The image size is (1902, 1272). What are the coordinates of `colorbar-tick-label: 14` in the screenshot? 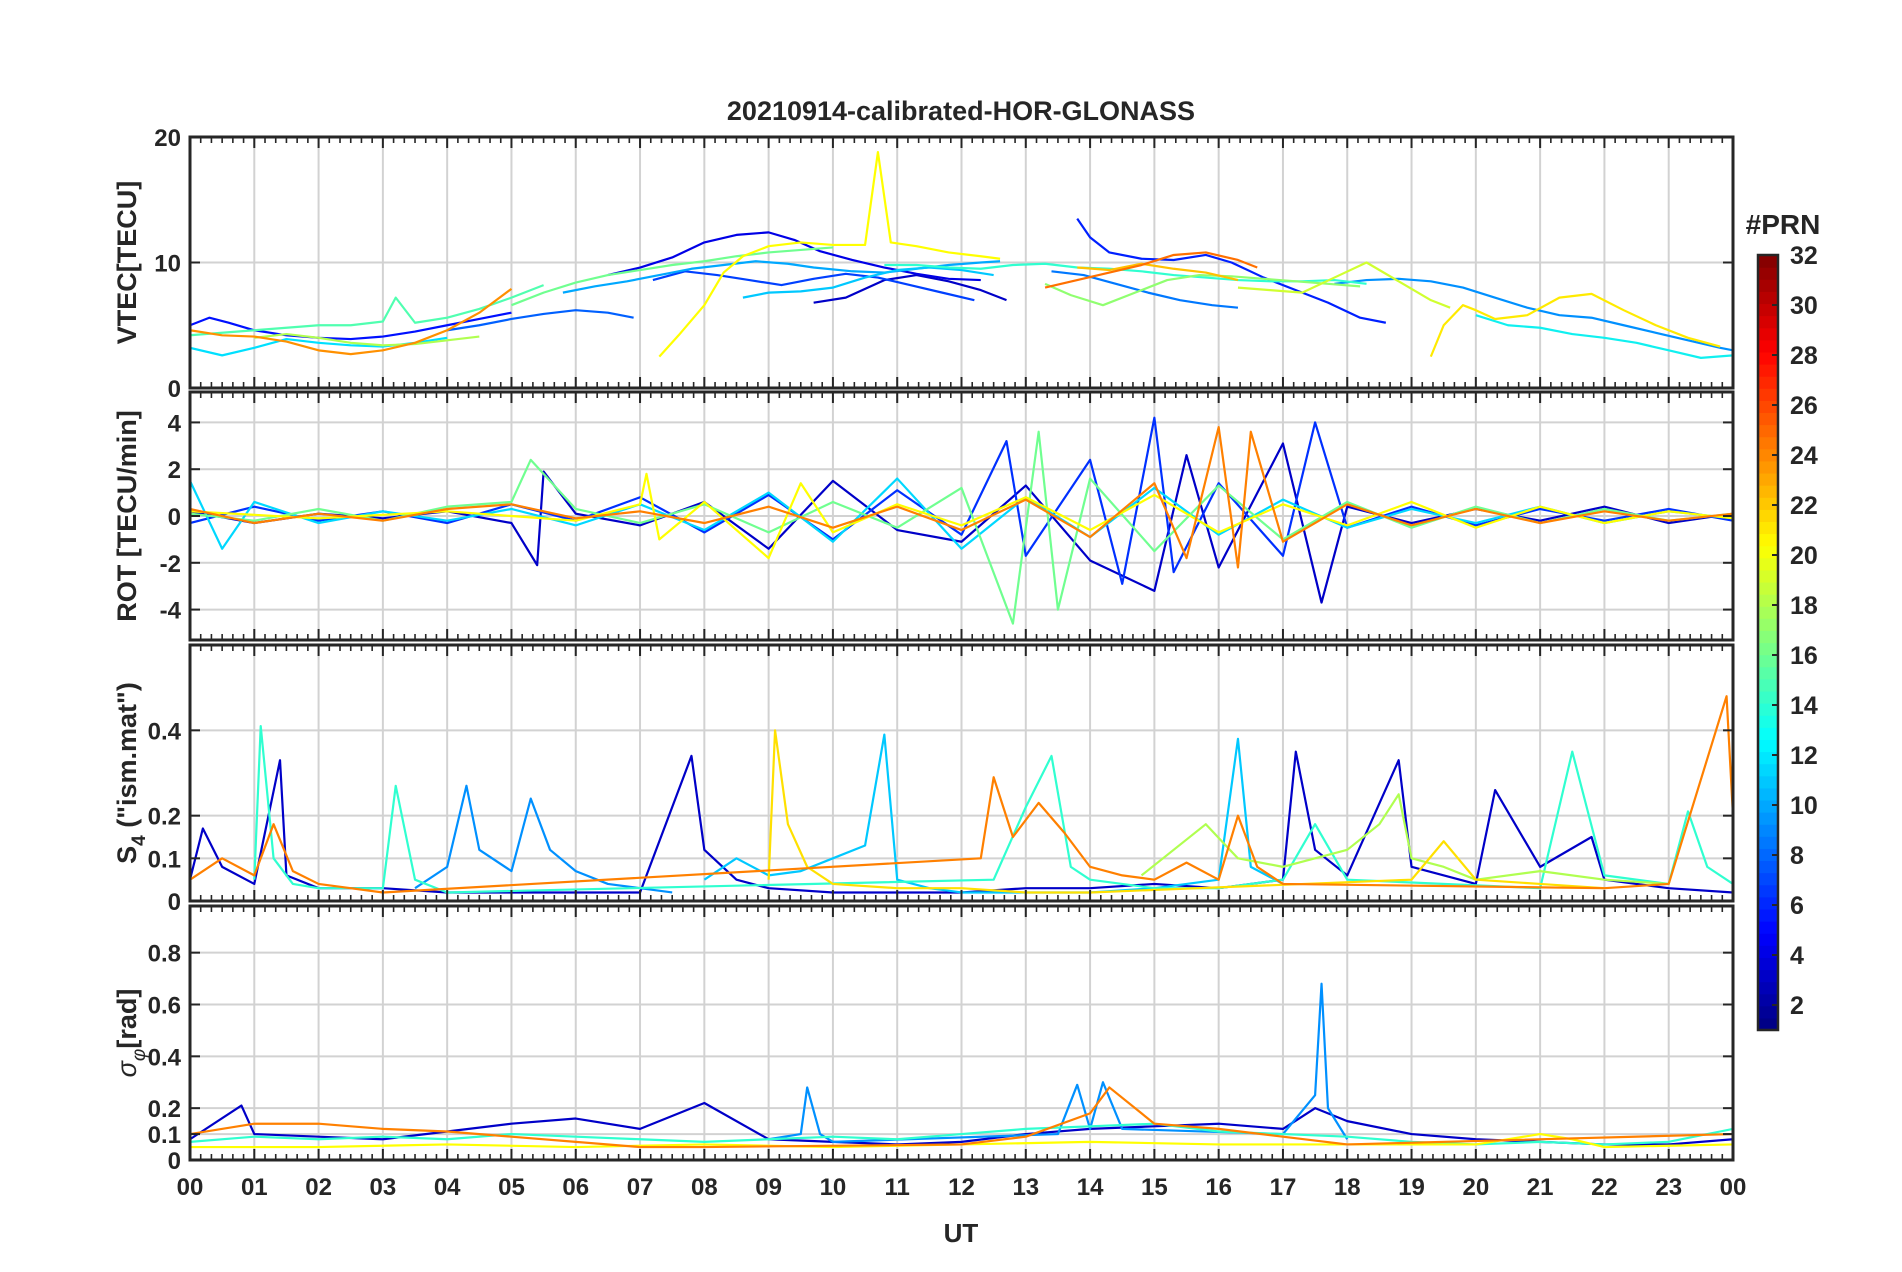 It's located at (1804, 706).